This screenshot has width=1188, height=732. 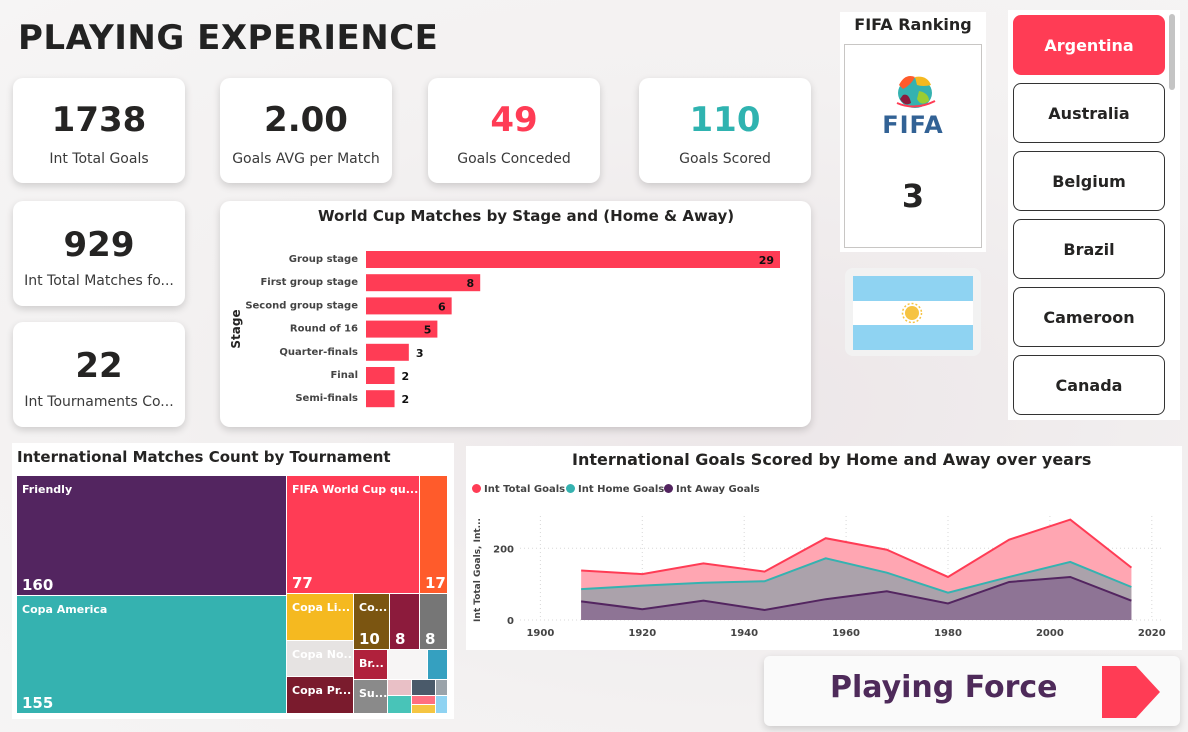 I want to click on slicer-item-argentina: Argentina, so click(x=1089, y=45).